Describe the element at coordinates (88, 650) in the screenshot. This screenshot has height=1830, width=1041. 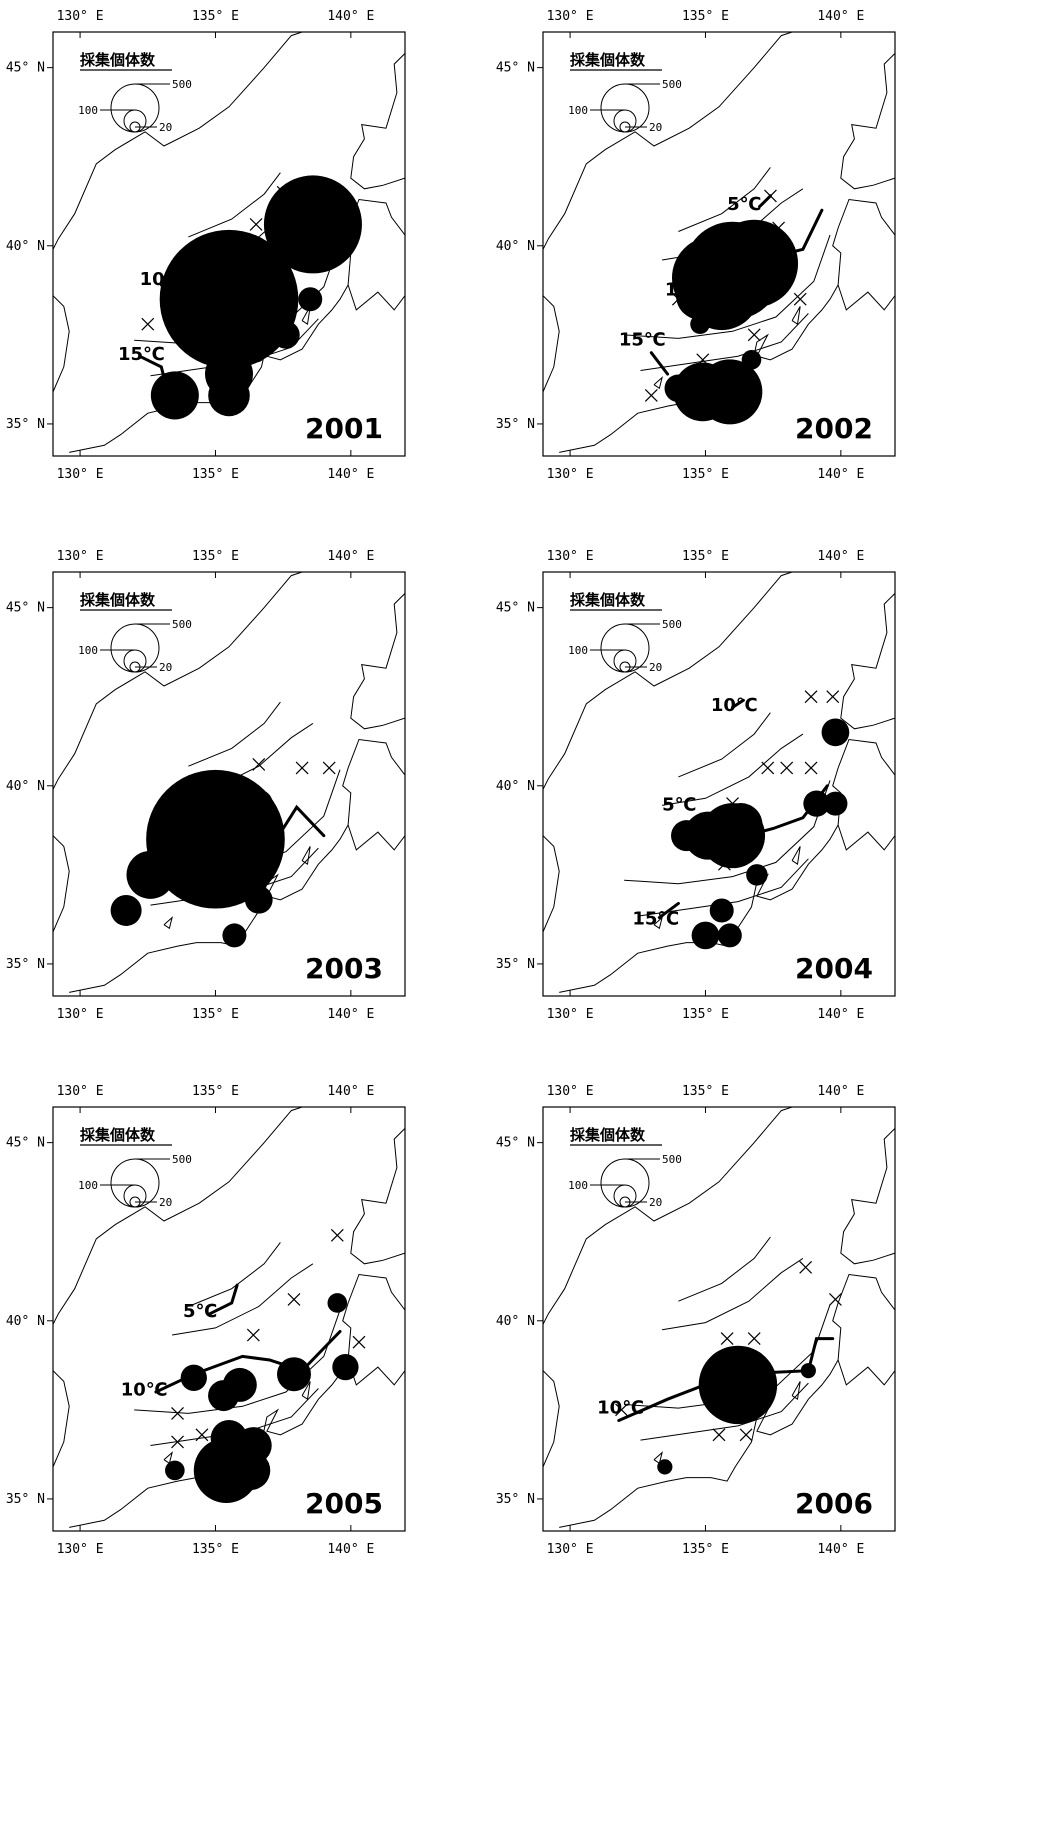
I see `legend-value-100: 100` at that location.